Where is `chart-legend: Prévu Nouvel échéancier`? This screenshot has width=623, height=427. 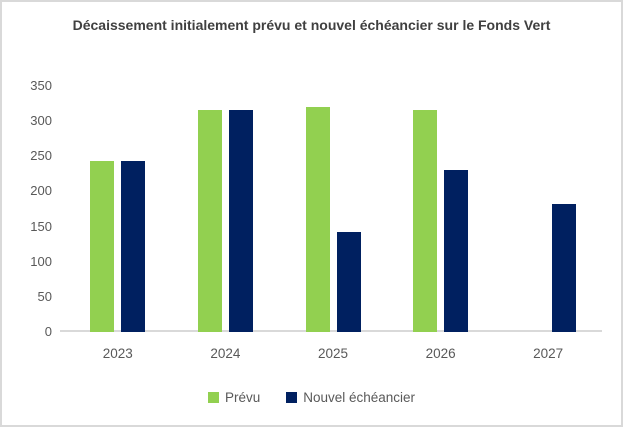
chart-legend: Prévu Nouvel échéancier is located at coordinates (311, 397).